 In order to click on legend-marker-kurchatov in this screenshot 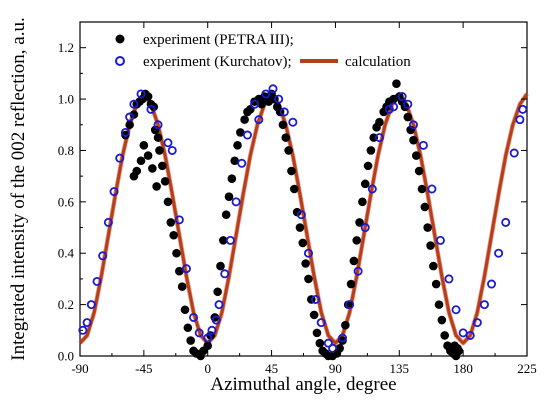, I will do `click(120, 61)`.